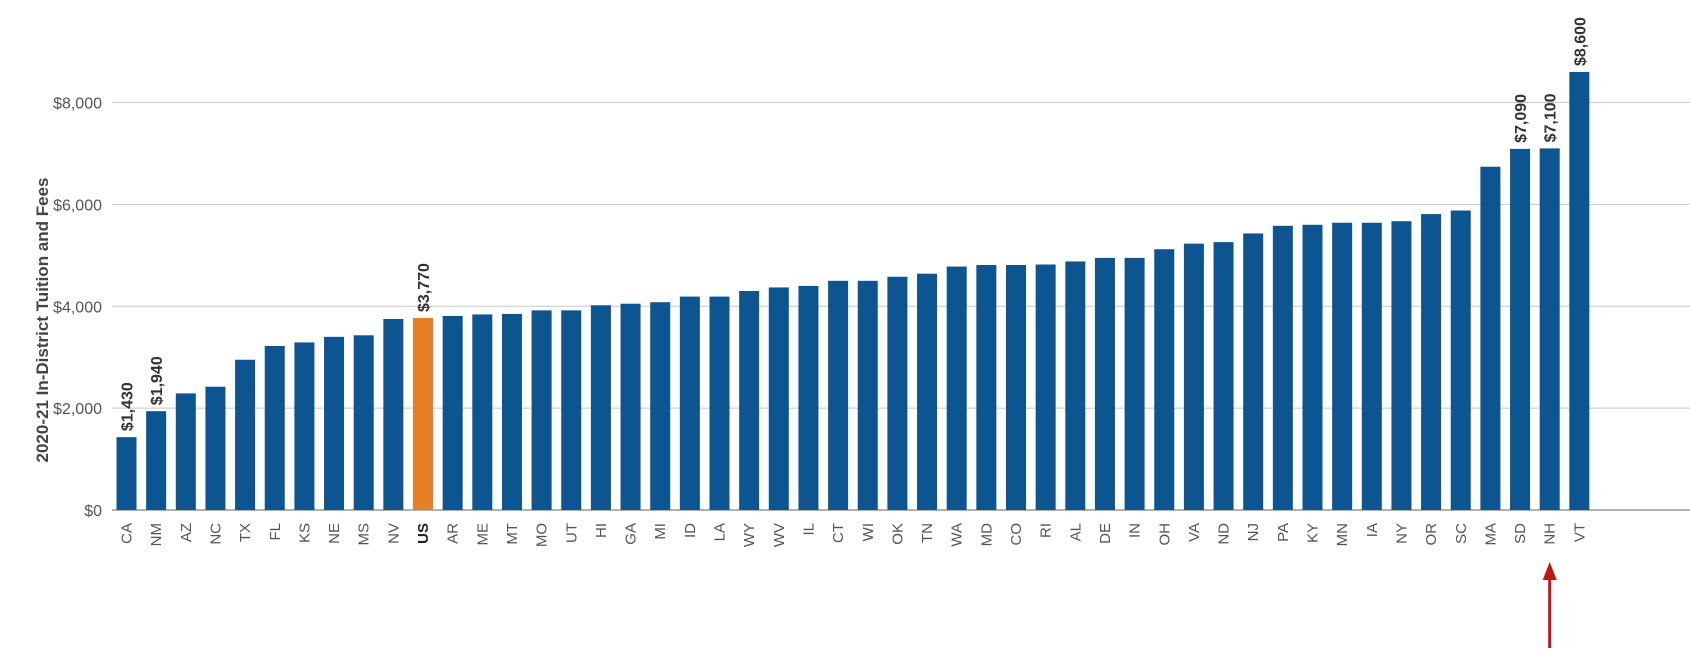  I want to click on bar-ct, so click(838, 395).